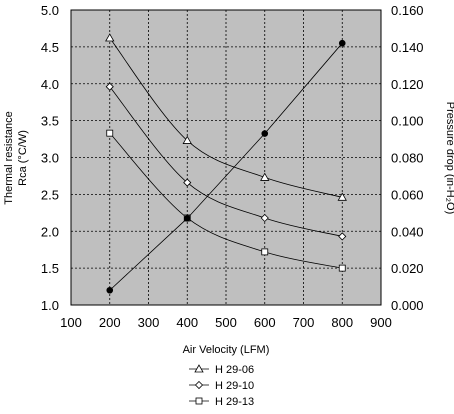 This screenshot has width=454, height=414. What do you see at coordinates (407, 121) in the screenshot?
I see `y-right-tick-label: 0.100` at bounding box center [407, 121].